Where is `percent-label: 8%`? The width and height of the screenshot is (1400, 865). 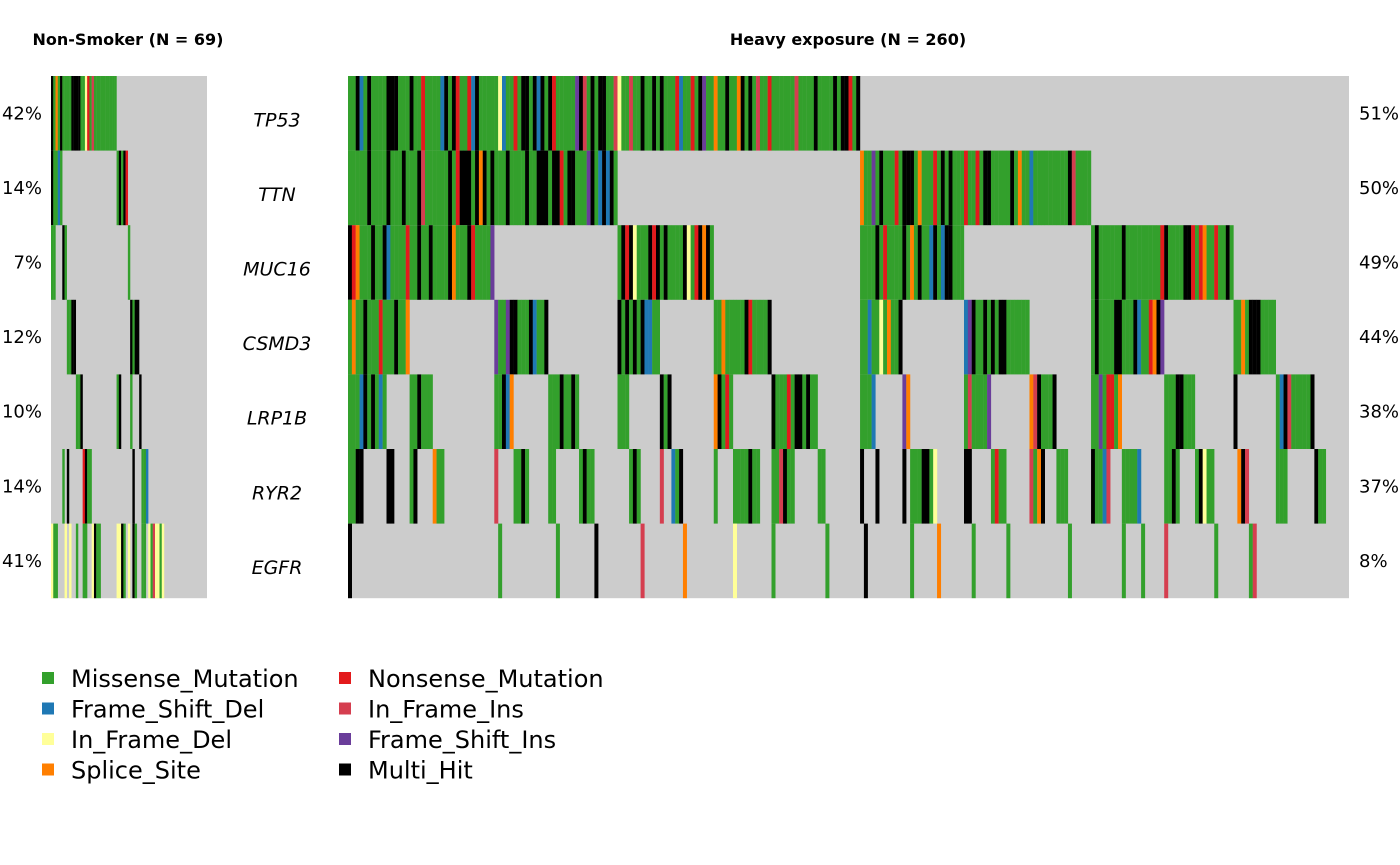
percent-label: 8% is located at coordinates (1373, 561).